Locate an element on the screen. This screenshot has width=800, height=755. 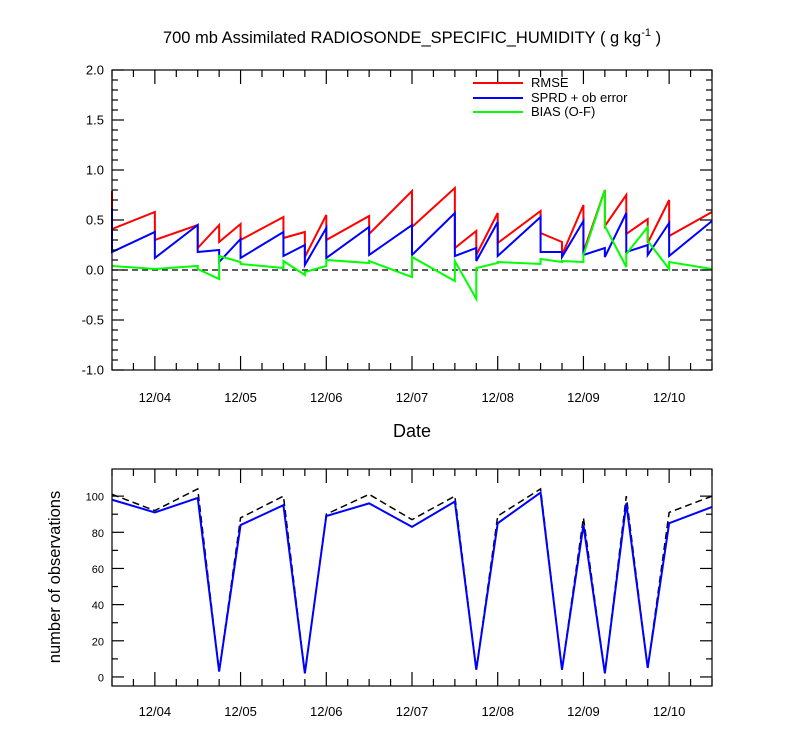
bottom-y-tick-label: 40 is located at coordinates (98, 606).